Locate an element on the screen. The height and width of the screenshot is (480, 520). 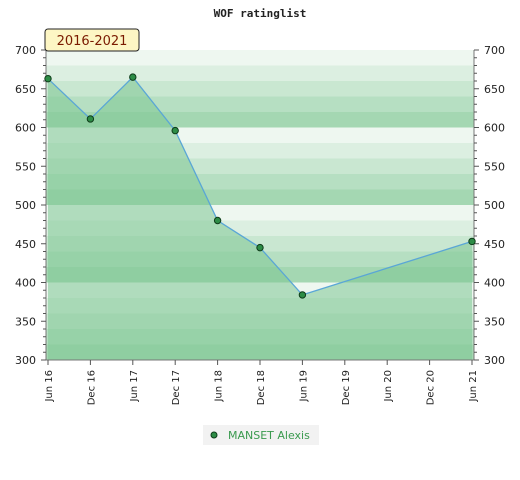
x-tick-label-8: Jun 20 is located at coordinates (388, 386).